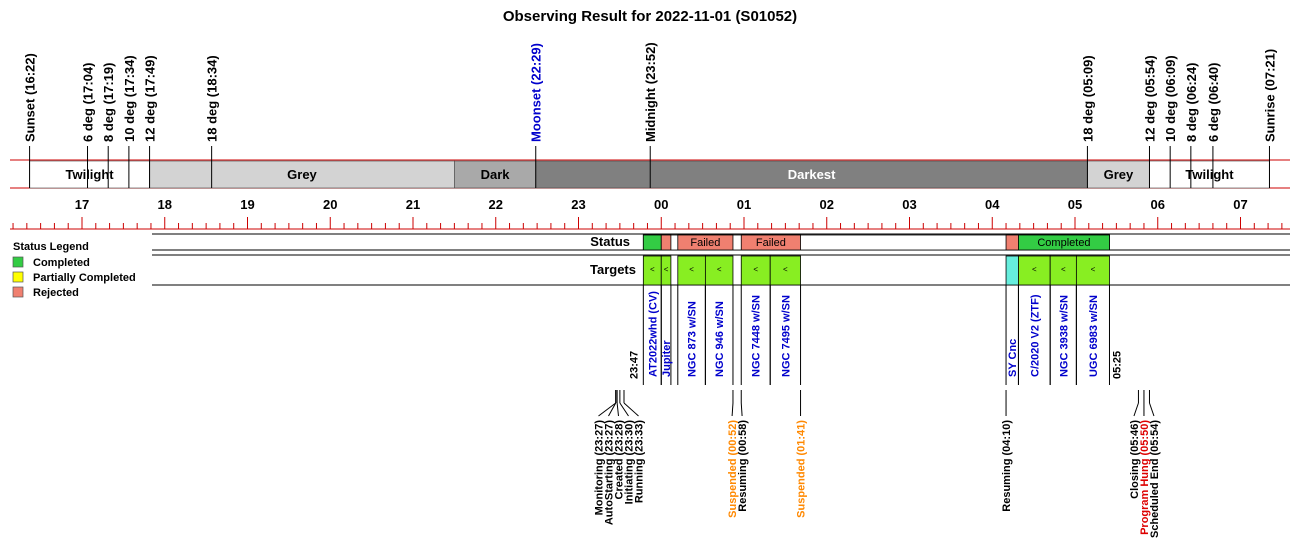 This screenshot has width=1300, height=560. I want to click on time-marker-label: 23:47, so click(634, 365).